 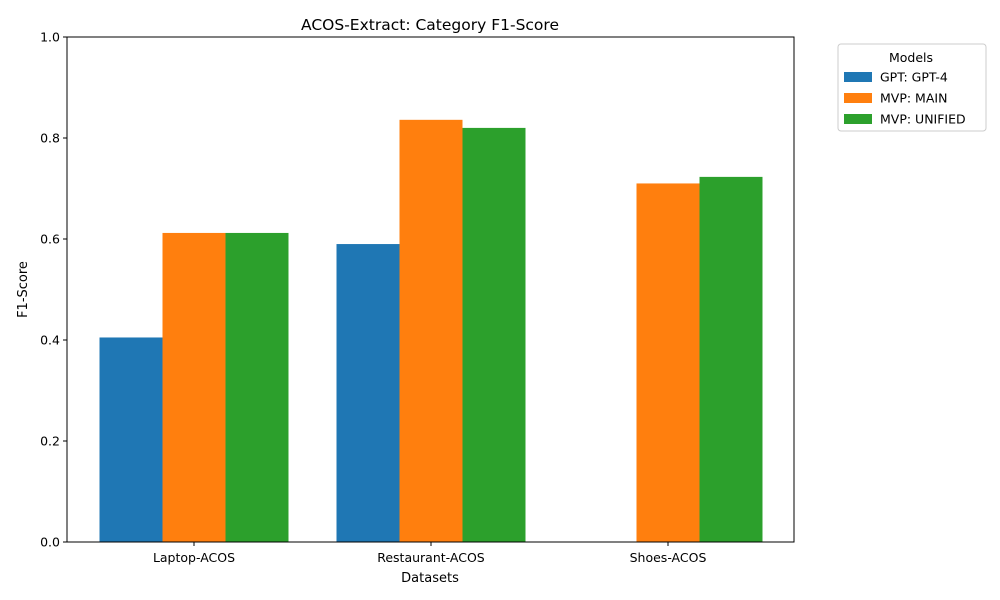 What do you see at coordinates (430, 25) in the screenshot?
I see `chart-title: ACOS-Extract: Category F1-Score` at bounding box center [430, 25].